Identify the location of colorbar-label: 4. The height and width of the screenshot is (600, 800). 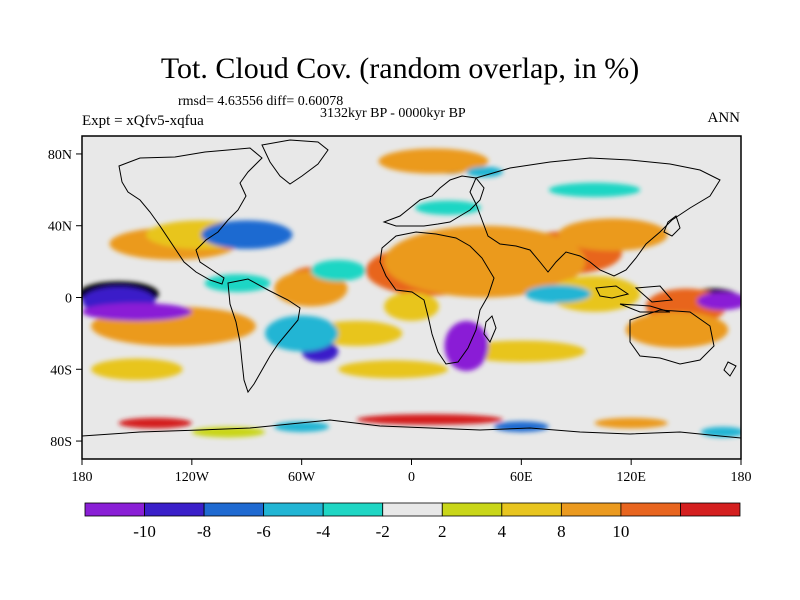
(502, 531).